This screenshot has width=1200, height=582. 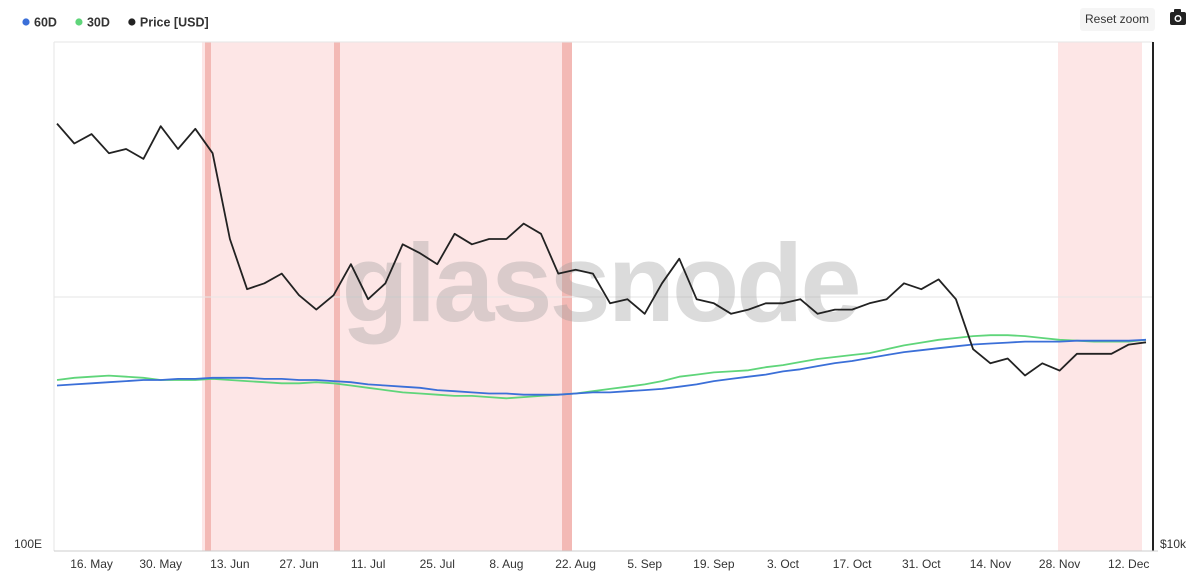 What do you see at coordinates (45, 22) in the screenshot?
I see `legend-label: 60D` at bounding box center [45, 22].